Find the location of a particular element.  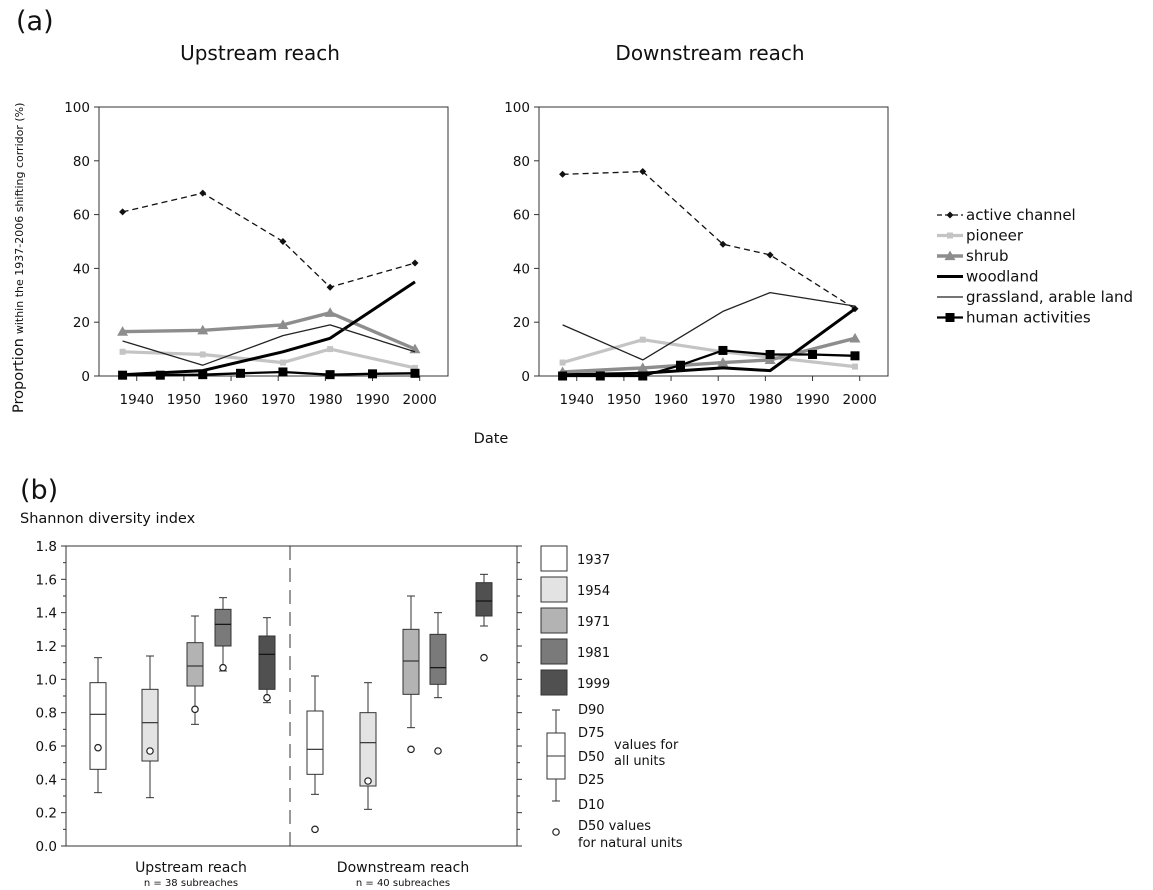

box-upstream-reach-1954 is located at coordinates (150, 727).